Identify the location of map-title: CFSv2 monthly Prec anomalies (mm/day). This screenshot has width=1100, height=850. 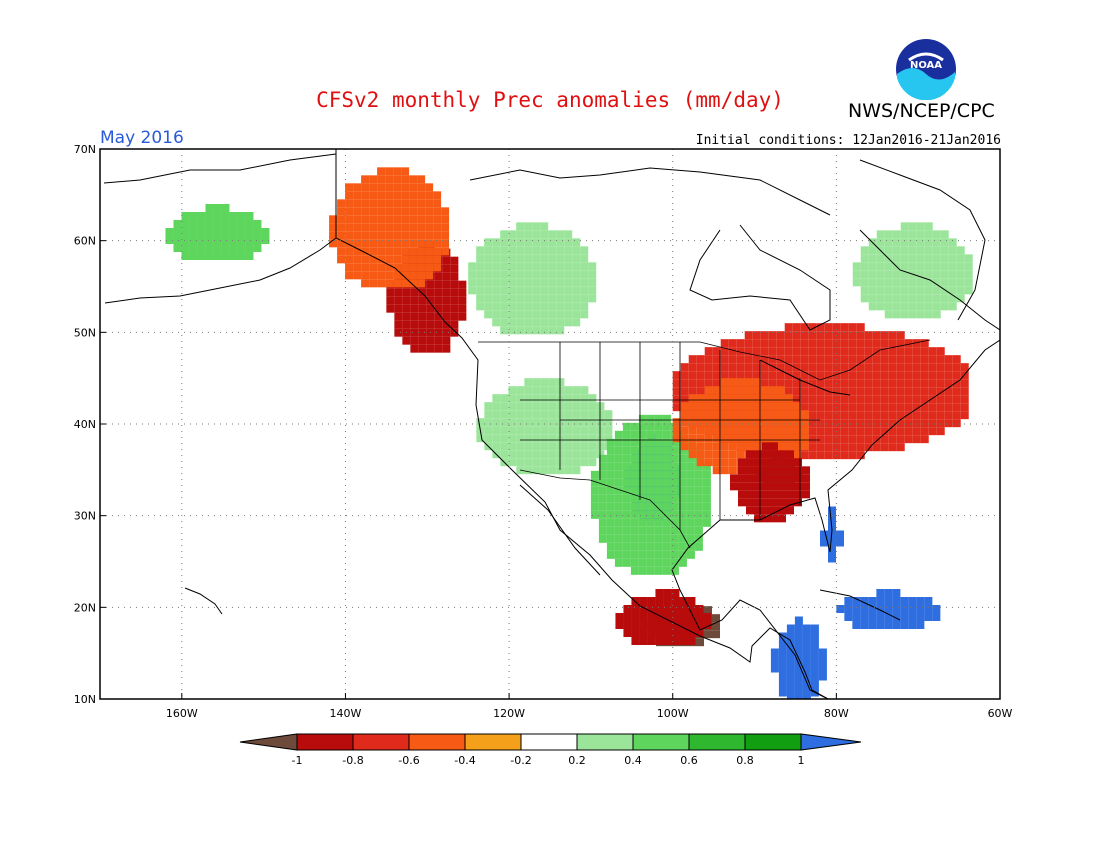
(550, 100).